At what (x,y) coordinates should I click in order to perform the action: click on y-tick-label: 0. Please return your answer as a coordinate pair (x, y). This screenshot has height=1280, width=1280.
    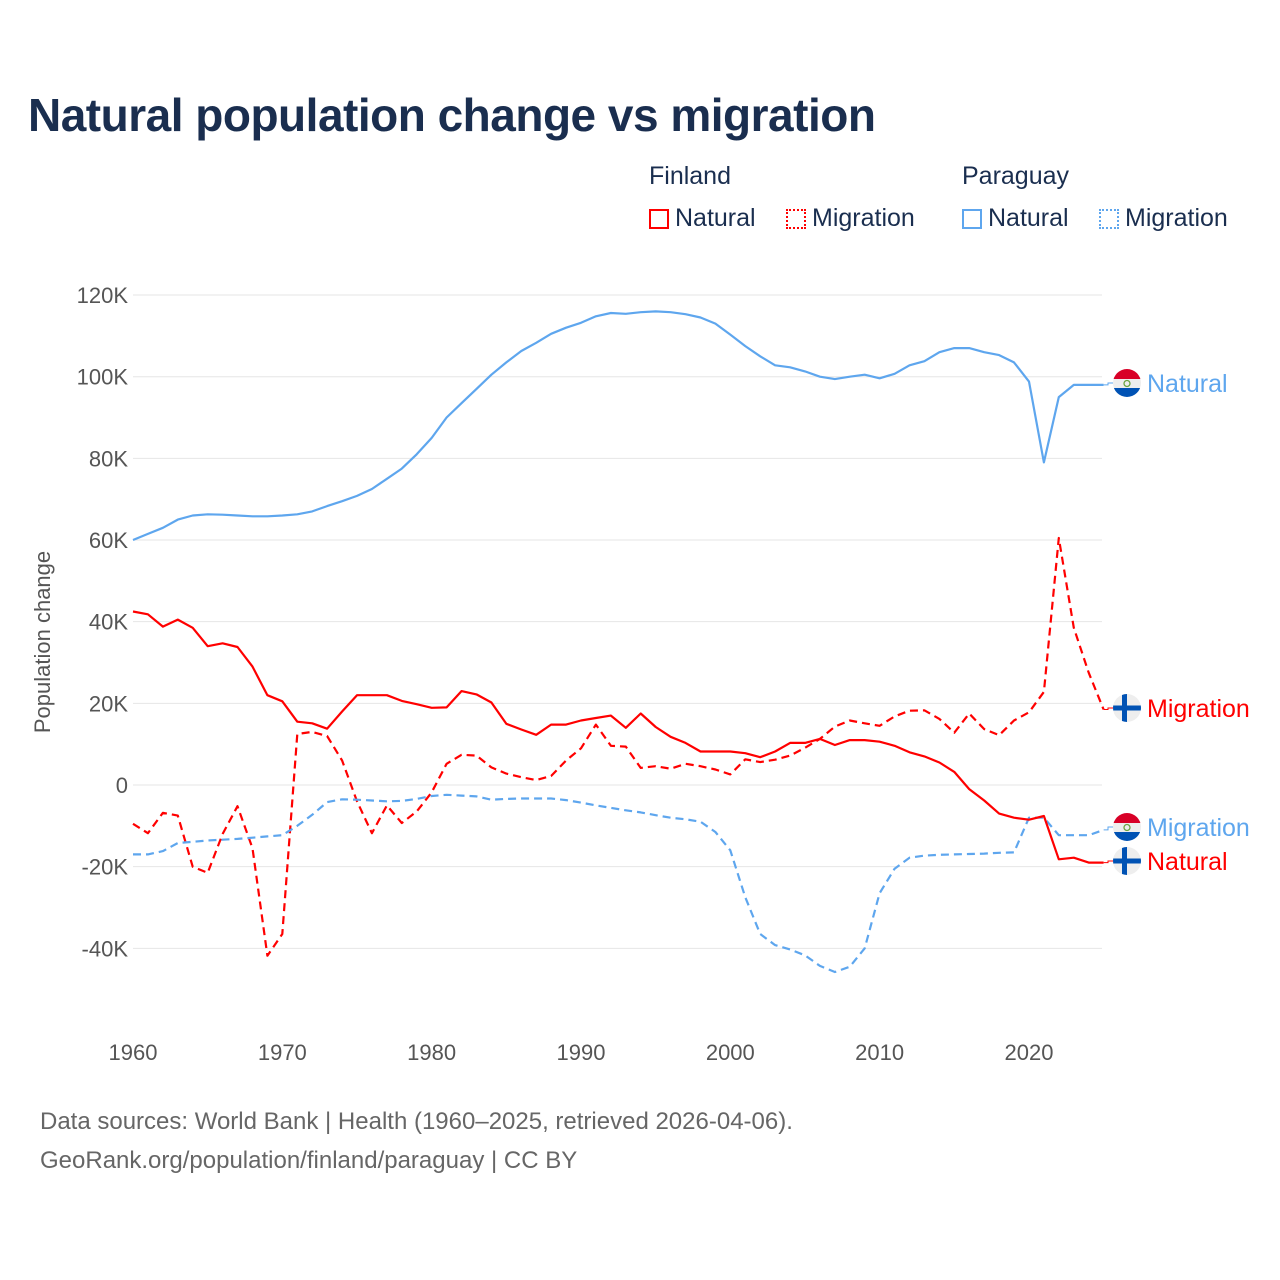
    Looking at the image, I should click on (122, 785).